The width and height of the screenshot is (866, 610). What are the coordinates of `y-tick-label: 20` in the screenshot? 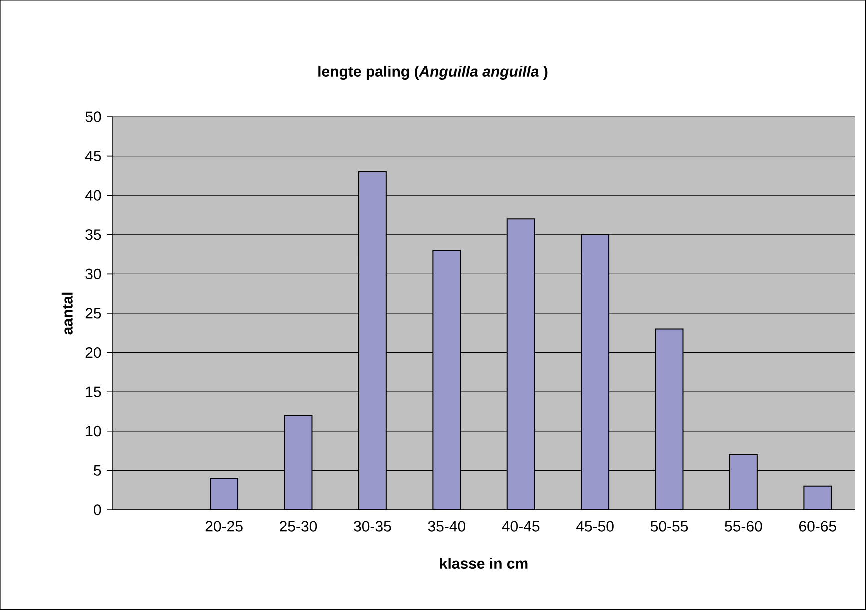 It's located at (94, 352).